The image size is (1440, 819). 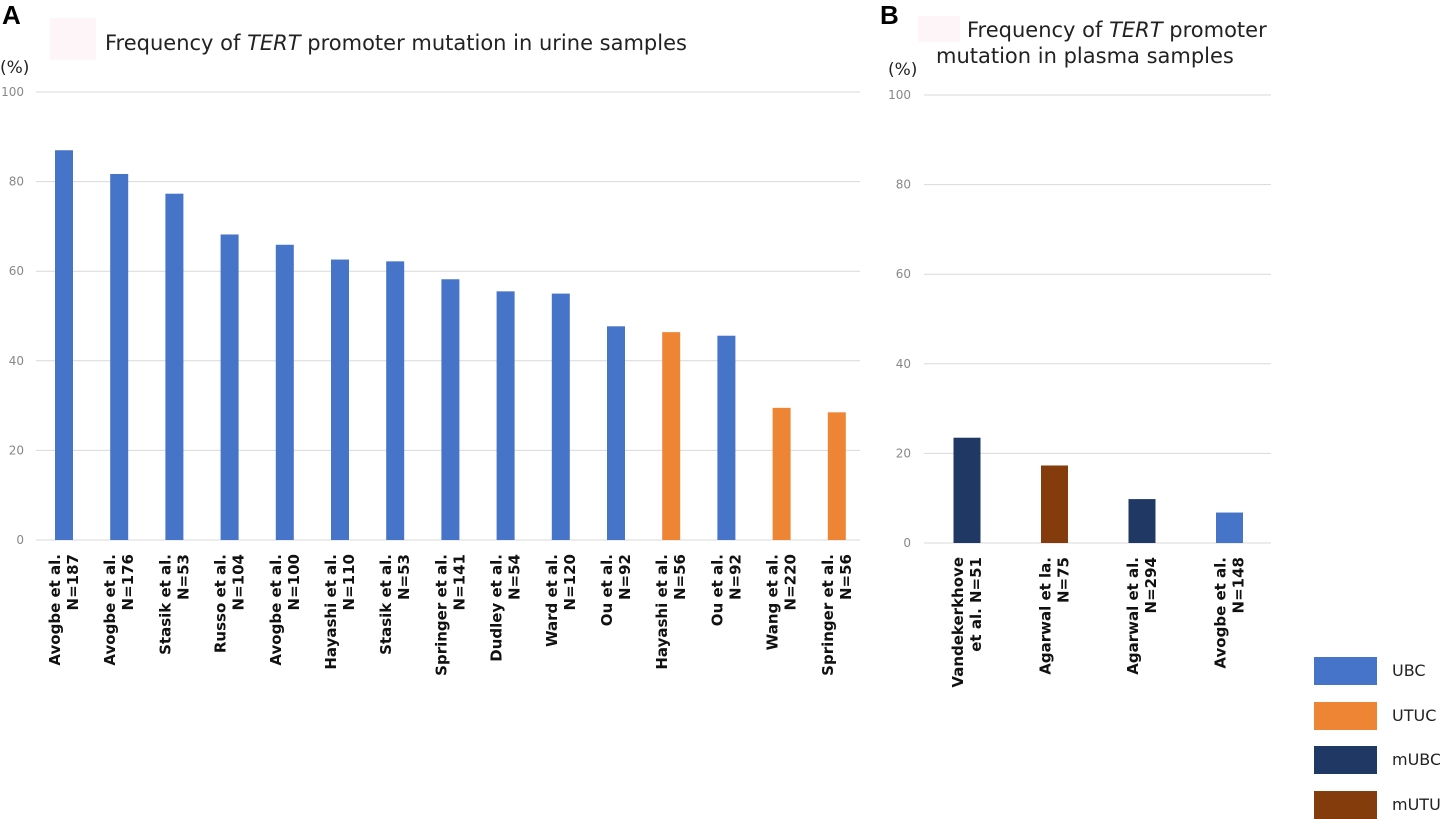 What do you see at coordinates (1345, 716) in the screenshot?
I see `legend-swatch-utuc` at bounding box center [1345, 716].